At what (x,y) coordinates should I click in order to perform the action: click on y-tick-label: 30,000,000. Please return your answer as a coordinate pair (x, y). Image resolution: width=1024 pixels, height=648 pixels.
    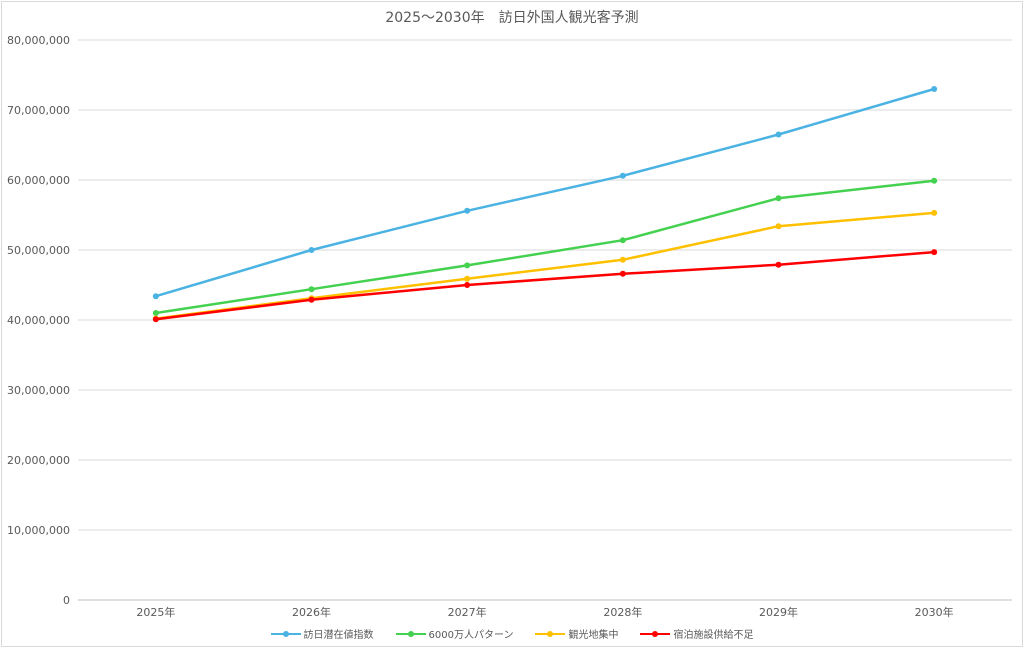
    Looking at the image, I should click on (38, 390).